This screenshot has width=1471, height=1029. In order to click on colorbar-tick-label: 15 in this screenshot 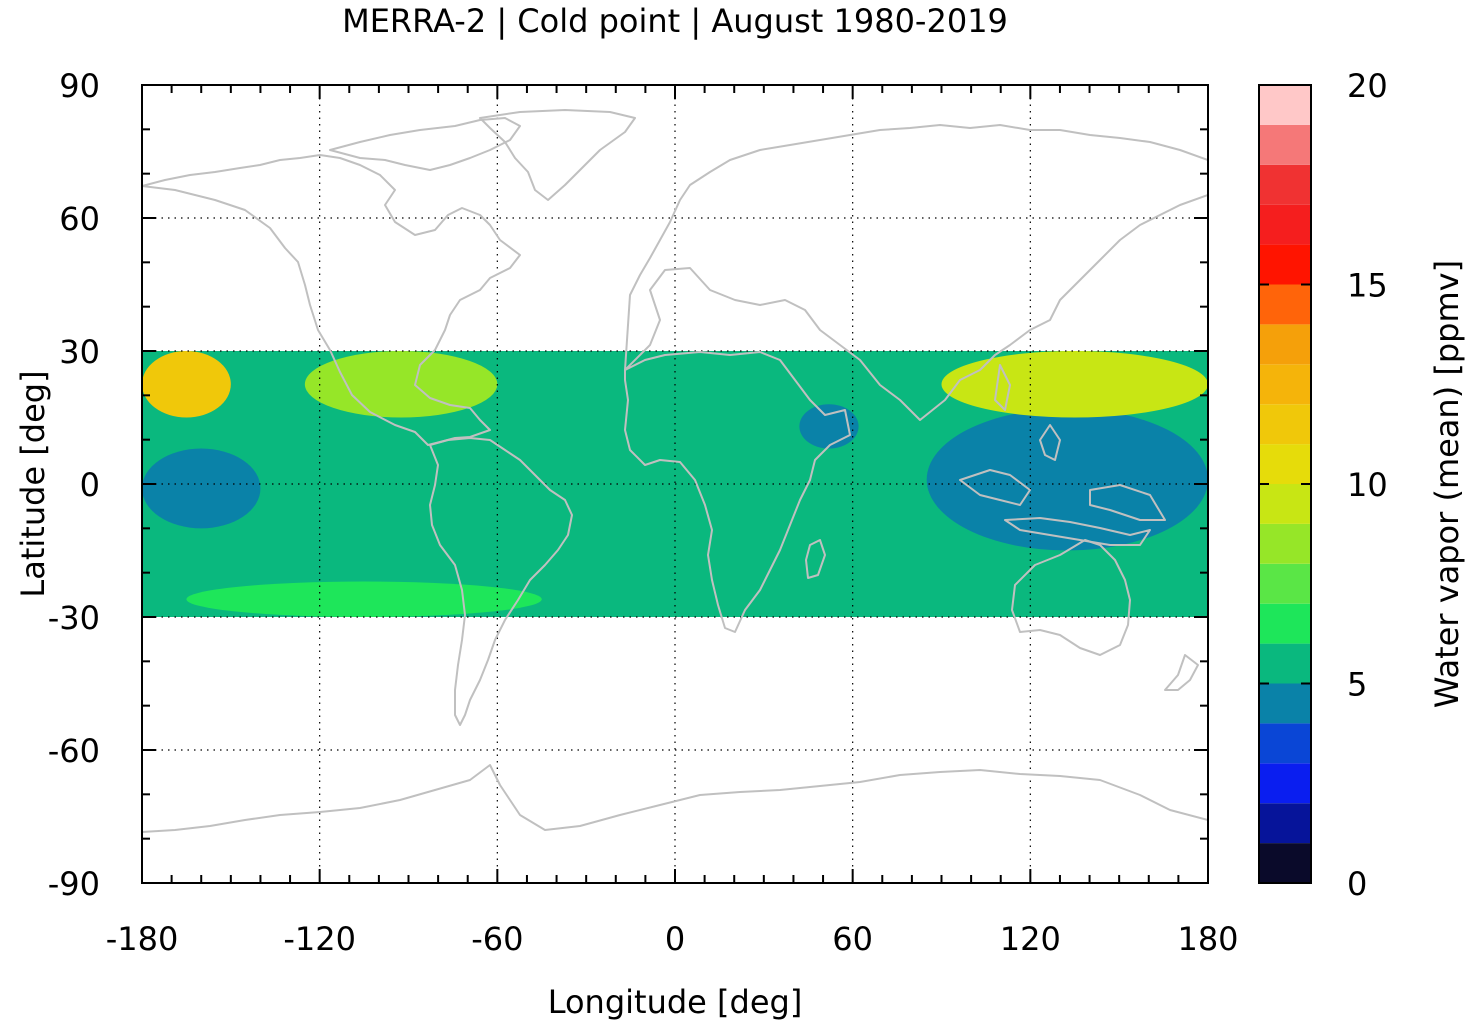, I will do `click(1367, 286)`.